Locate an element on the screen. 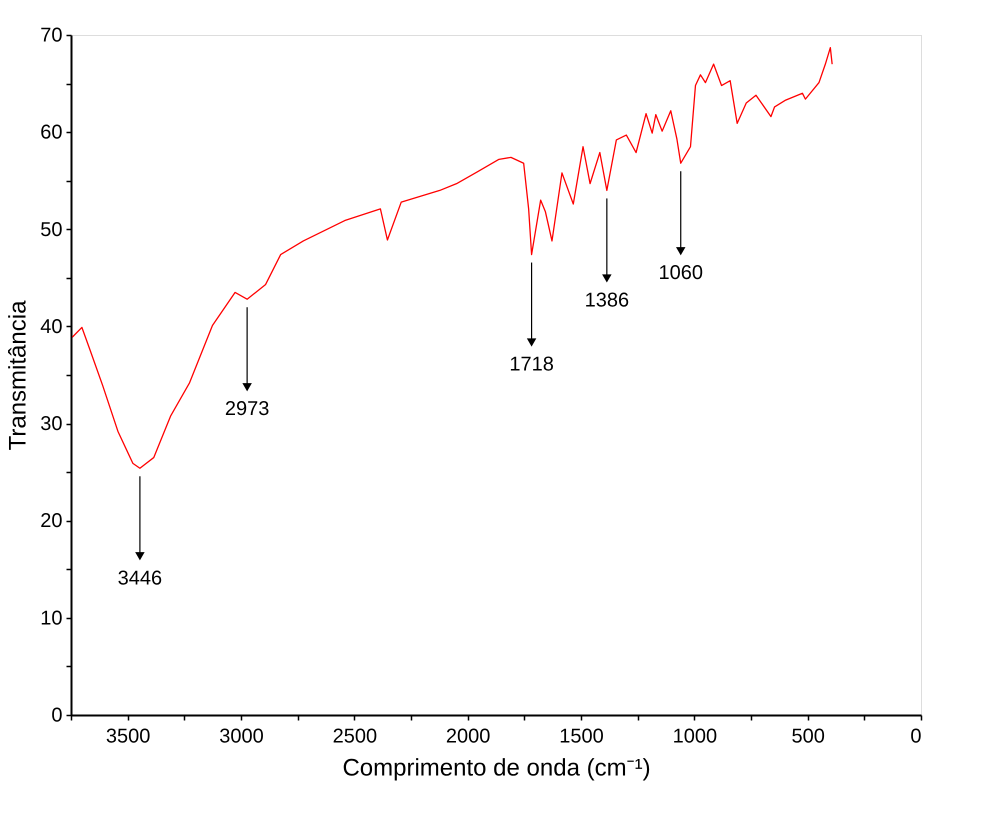  y-tick-label: 40 is located at coordinates (51, 327).